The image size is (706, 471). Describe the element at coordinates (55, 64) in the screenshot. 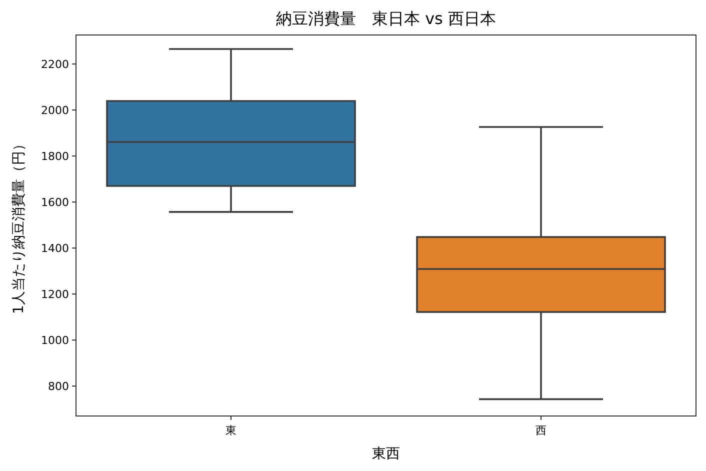

I see `y-tick-label: 2200` at that location.